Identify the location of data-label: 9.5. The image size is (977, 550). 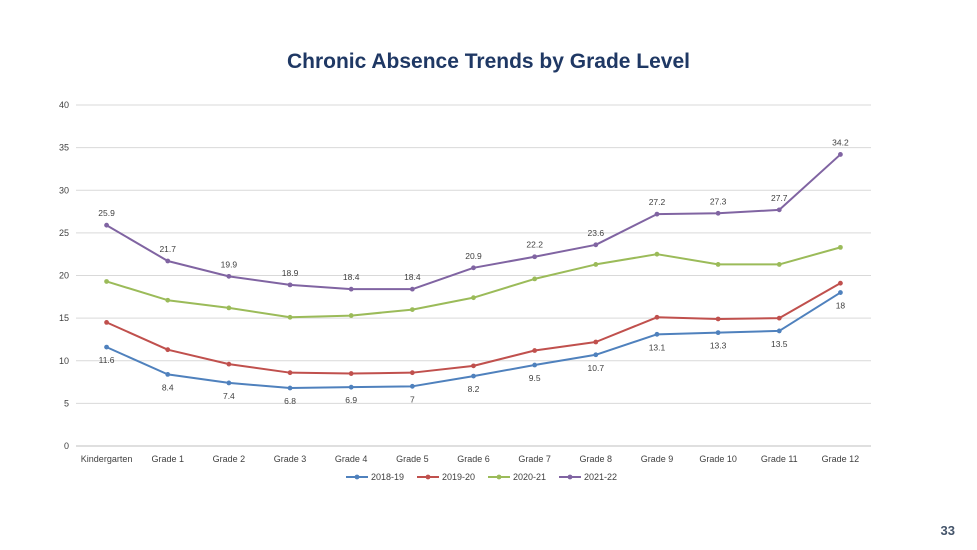
(535, 378).